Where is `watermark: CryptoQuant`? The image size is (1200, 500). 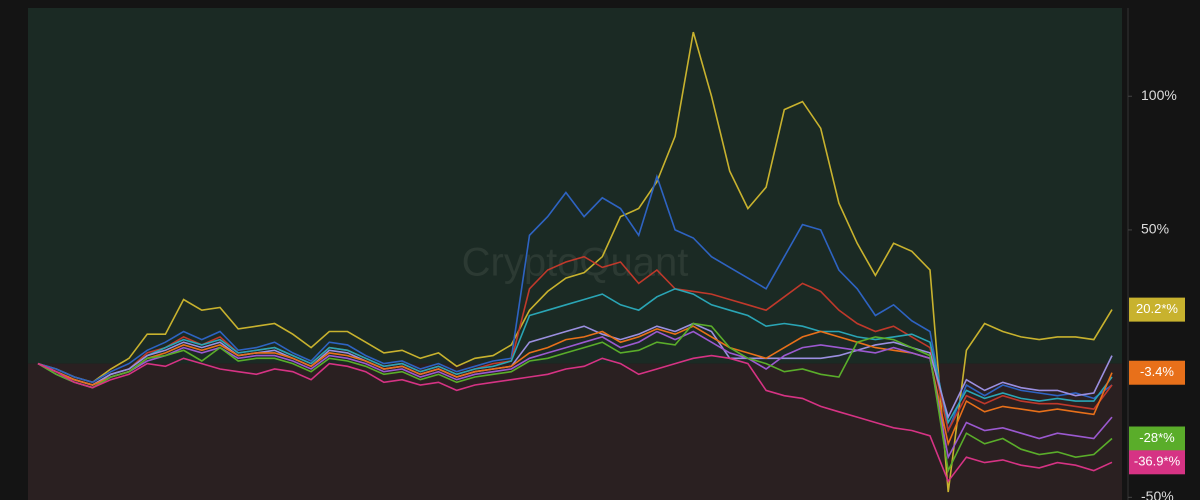
watermark: CryptoQuant is located at coordinates (575, 263).